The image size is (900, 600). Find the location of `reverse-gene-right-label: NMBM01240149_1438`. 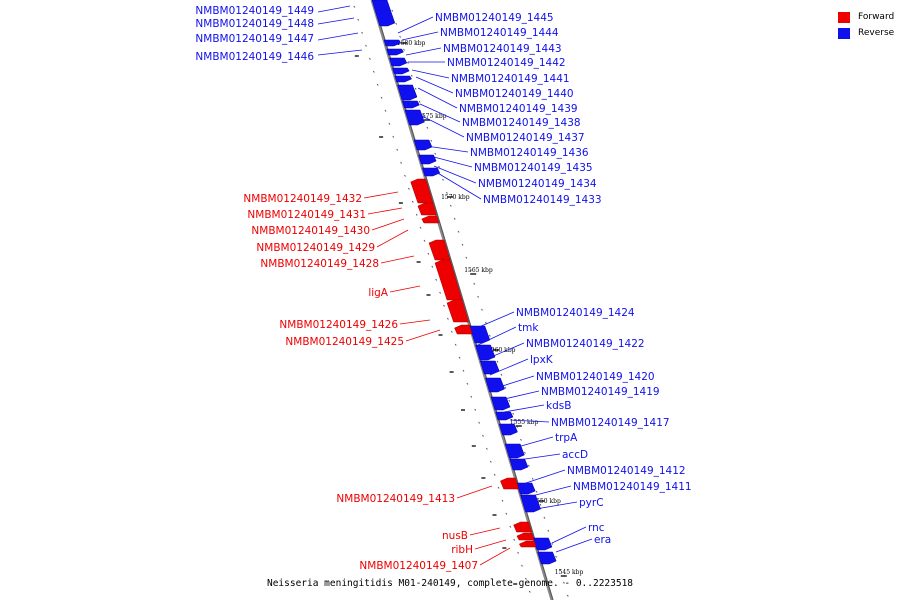

reverse-gene-right-label: NMBM01240149_1438 is located at coordinates (521, 123).